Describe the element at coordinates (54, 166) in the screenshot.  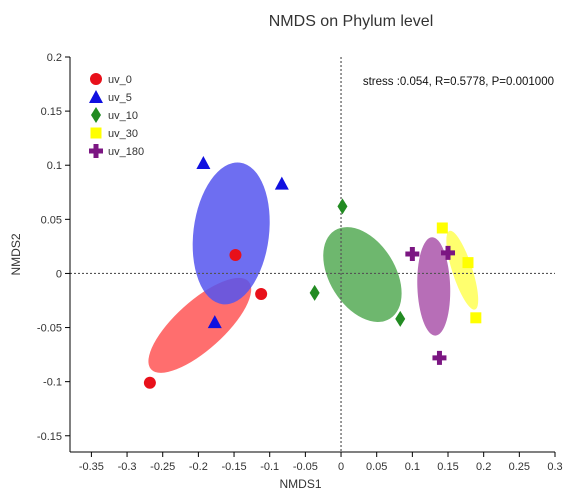
I see `y-tick-label: 0.1` at that location.